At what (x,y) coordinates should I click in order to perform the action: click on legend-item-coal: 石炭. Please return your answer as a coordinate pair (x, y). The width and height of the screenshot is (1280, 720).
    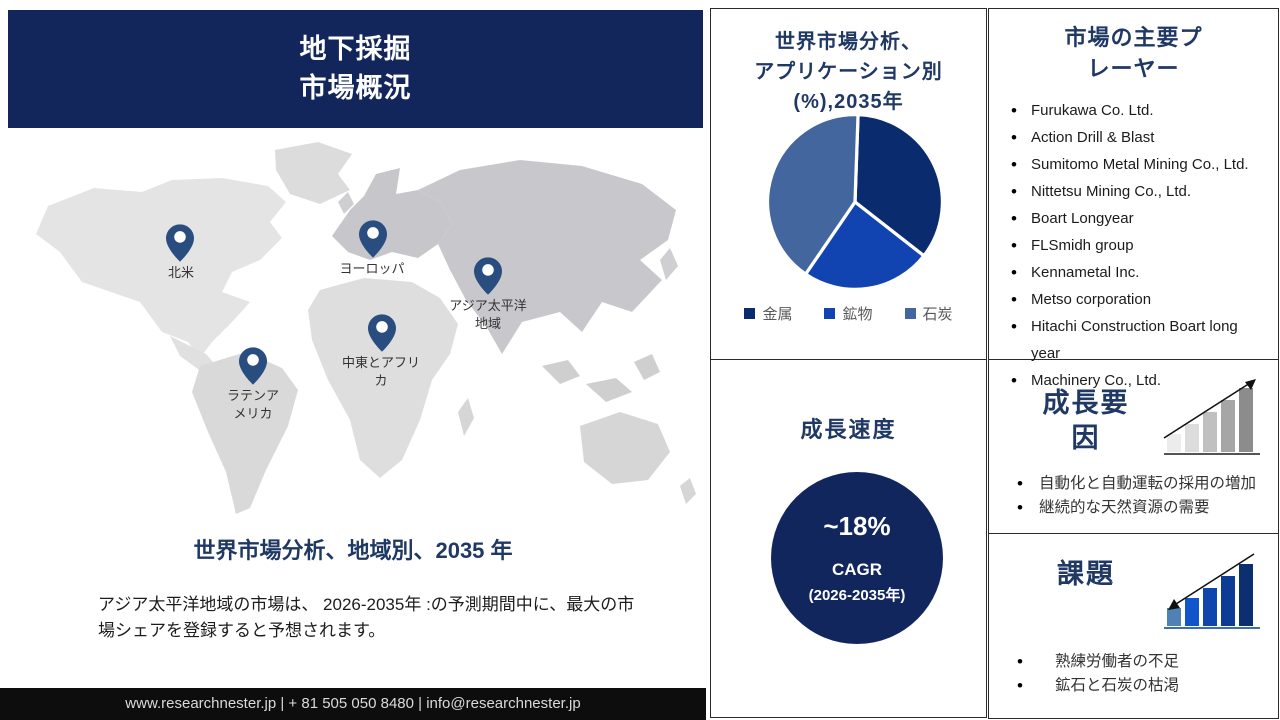
    Looking at the image, I should click on (928, 313).